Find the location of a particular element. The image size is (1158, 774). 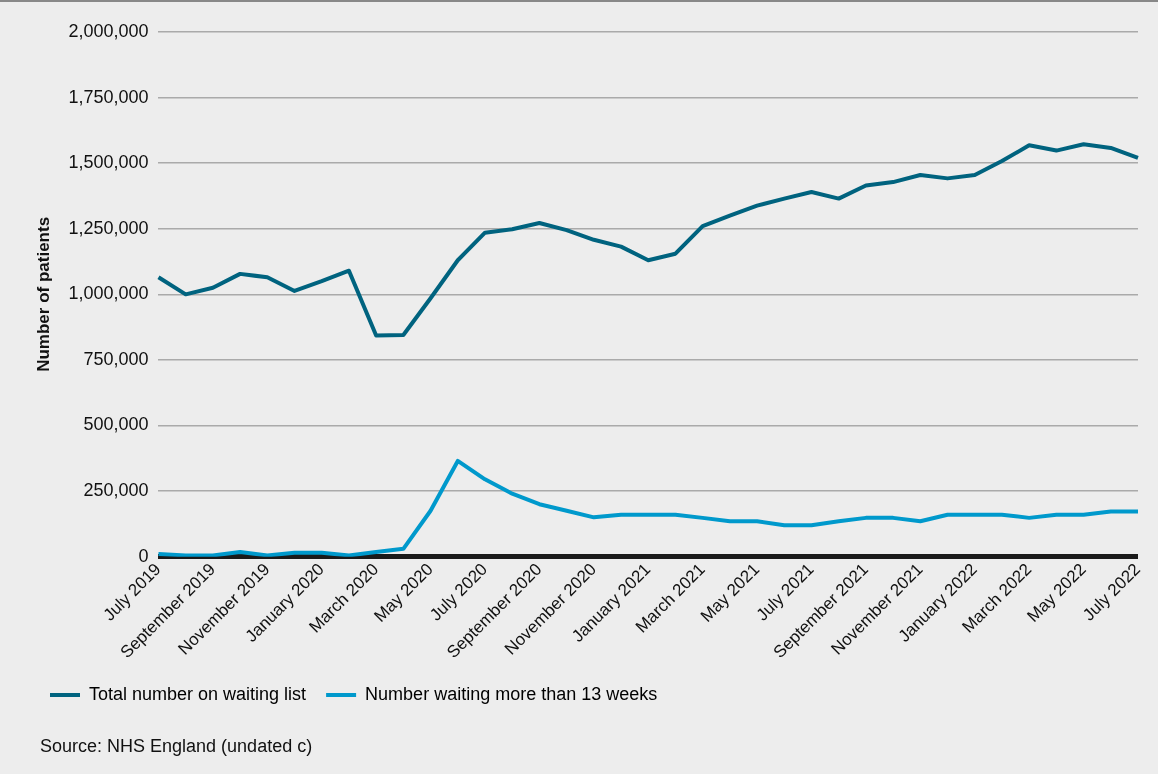

y-tick-label: 0 is located at coordinates (143, 555).